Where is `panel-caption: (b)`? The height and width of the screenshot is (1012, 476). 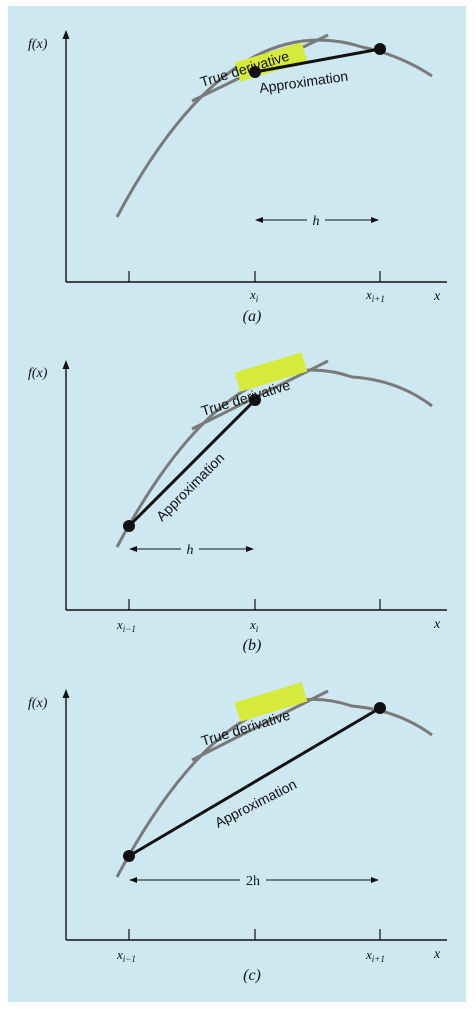
panel-caption: (b) is located at coordinates (252, 645).